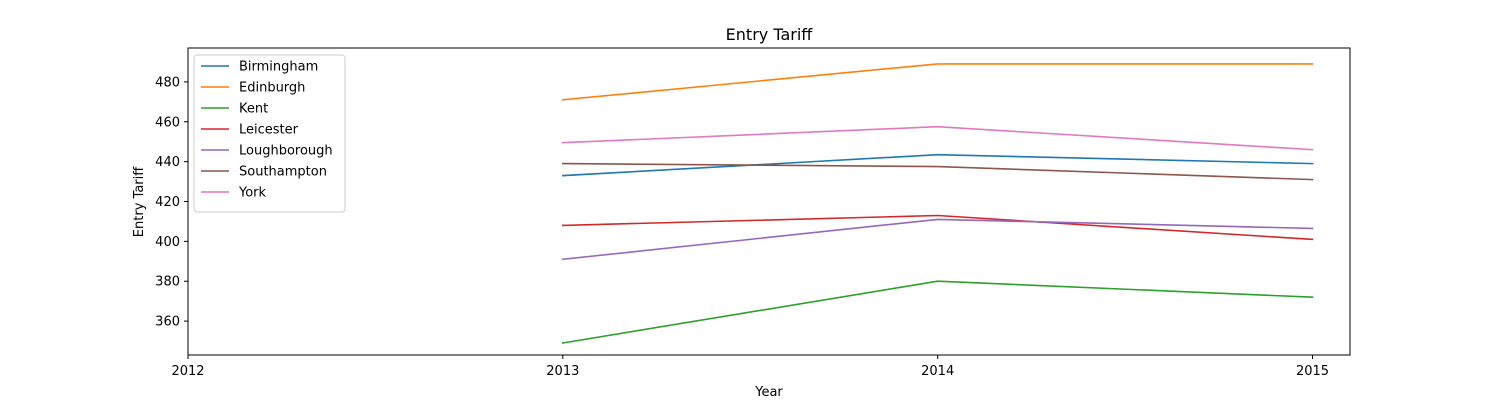  I want to click on series-line-loughborough, so click(937, 239).